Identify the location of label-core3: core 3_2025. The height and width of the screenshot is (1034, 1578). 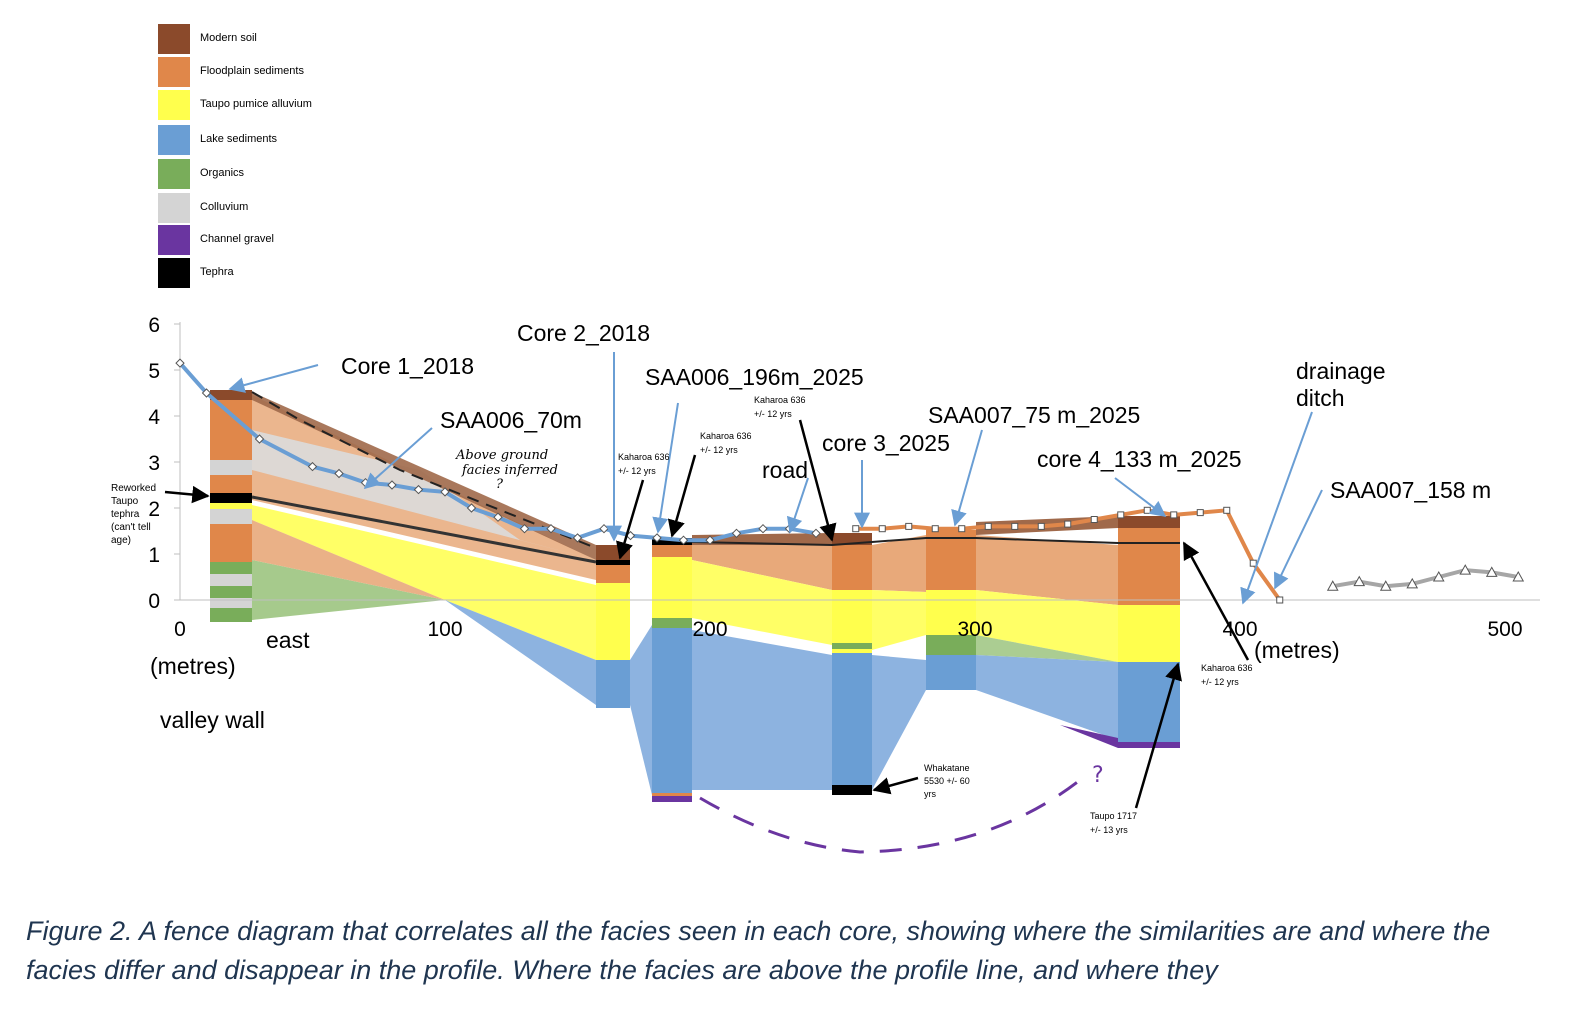
(886, 443).